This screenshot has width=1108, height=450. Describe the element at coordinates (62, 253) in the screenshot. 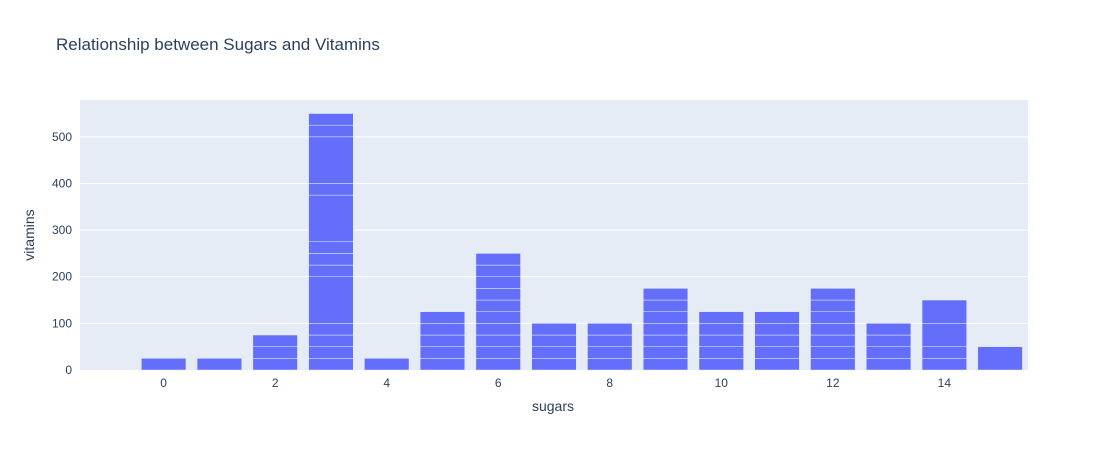

I see `y-axis-ticks: 0 100 200 300 400 500` at that location.